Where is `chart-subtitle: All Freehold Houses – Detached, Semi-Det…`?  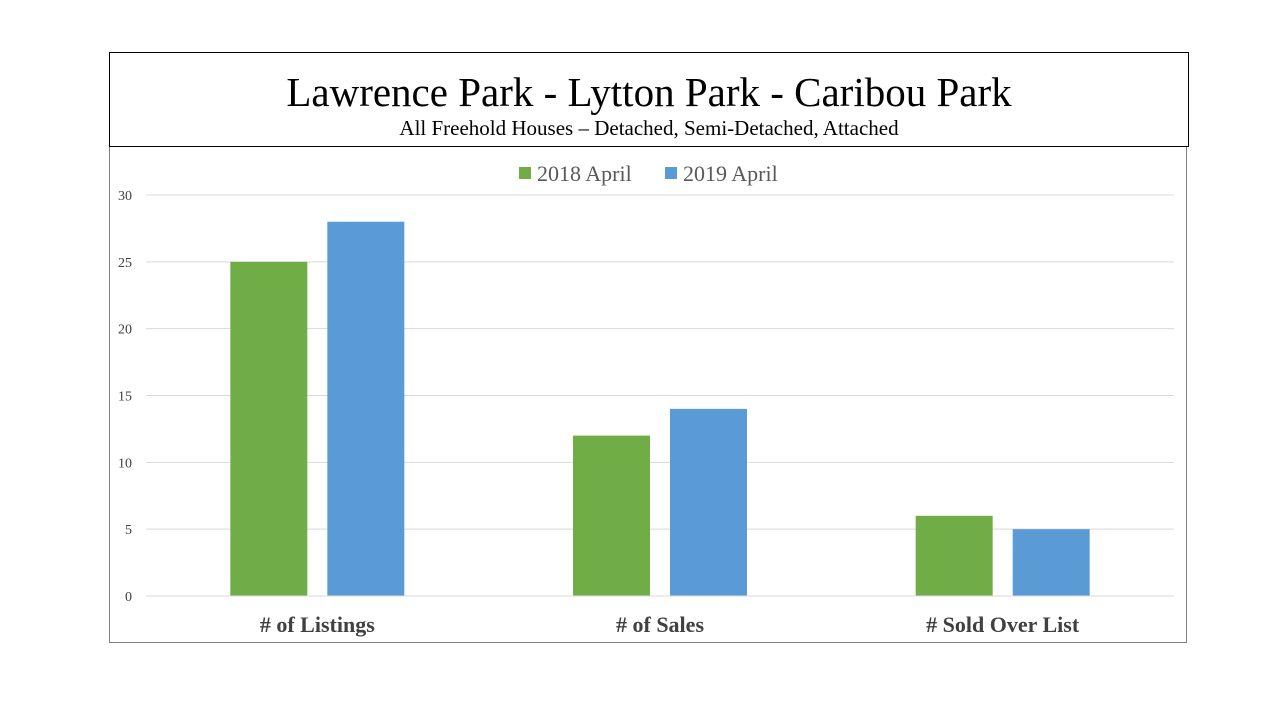
chart-subtitle: All Freehold Houses – Detached, Semi-Det… is located at coordinates (649, 128).